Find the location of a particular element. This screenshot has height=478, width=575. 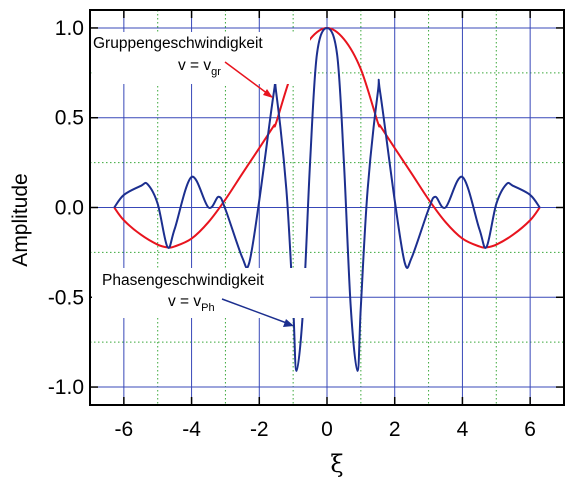

x-tick-label: -6 is located at coordinates (124, 429).